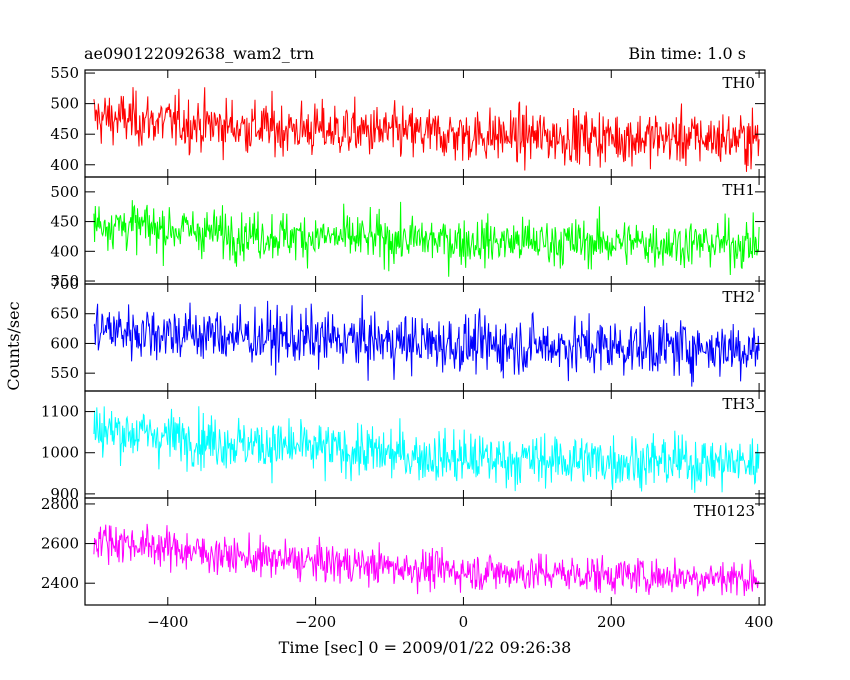 This screenshot has width=850, height=680. Describe the element at coordinates (738, 297) in the screenshot. I see `panel-label: TH2` at that location.